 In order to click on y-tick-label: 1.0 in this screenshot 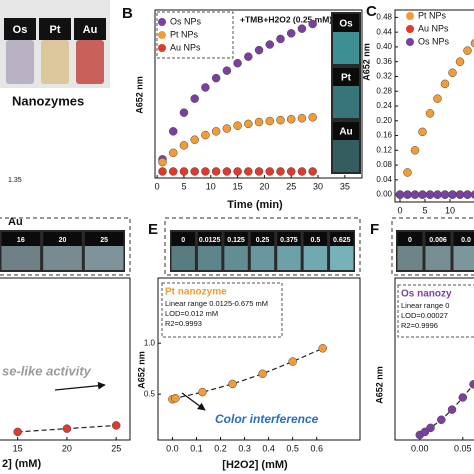, I will do `click(150, 342)`.